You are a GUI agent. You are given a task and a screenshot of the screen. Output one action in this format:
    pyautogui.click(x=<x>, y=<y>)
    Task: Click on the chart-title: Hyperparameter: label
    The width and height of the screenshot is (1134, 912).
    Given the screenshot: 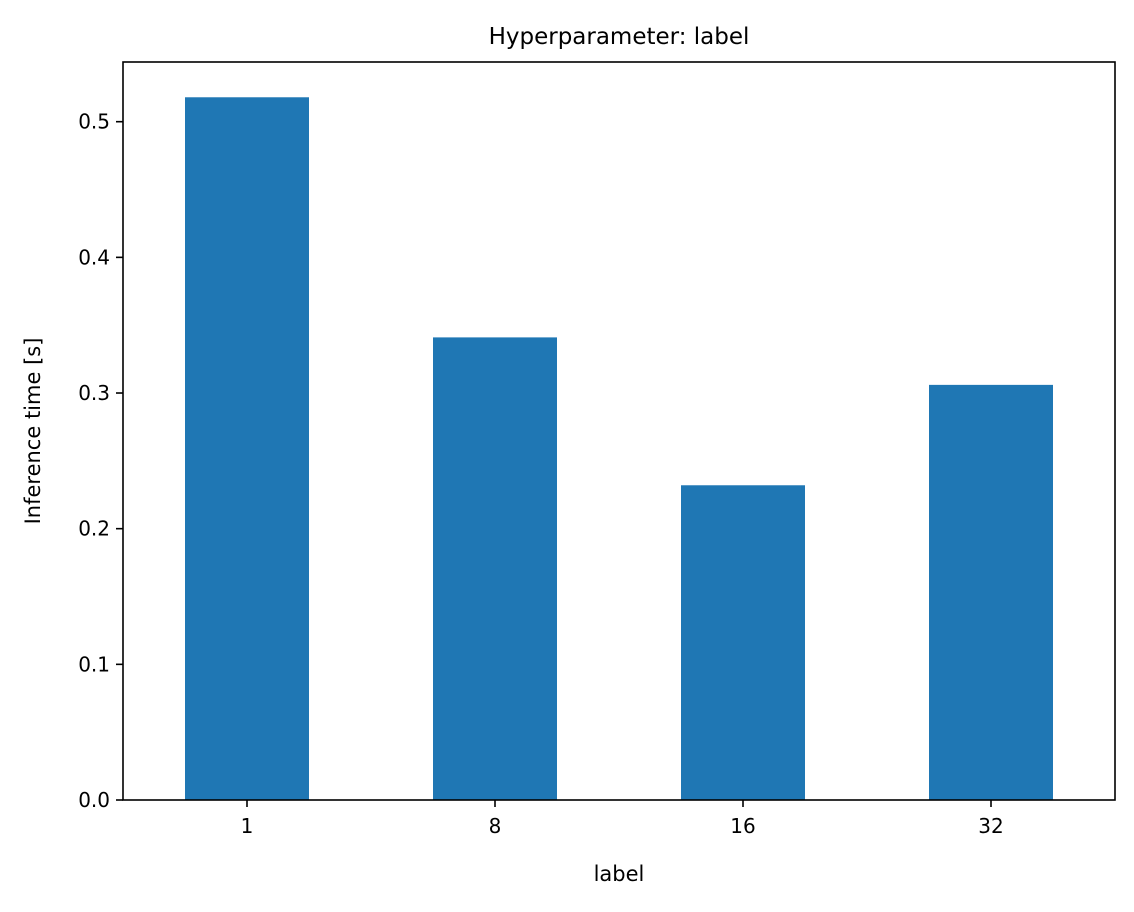 What is the action you would take?
    pyautogui.click(x=619, y=37)
    